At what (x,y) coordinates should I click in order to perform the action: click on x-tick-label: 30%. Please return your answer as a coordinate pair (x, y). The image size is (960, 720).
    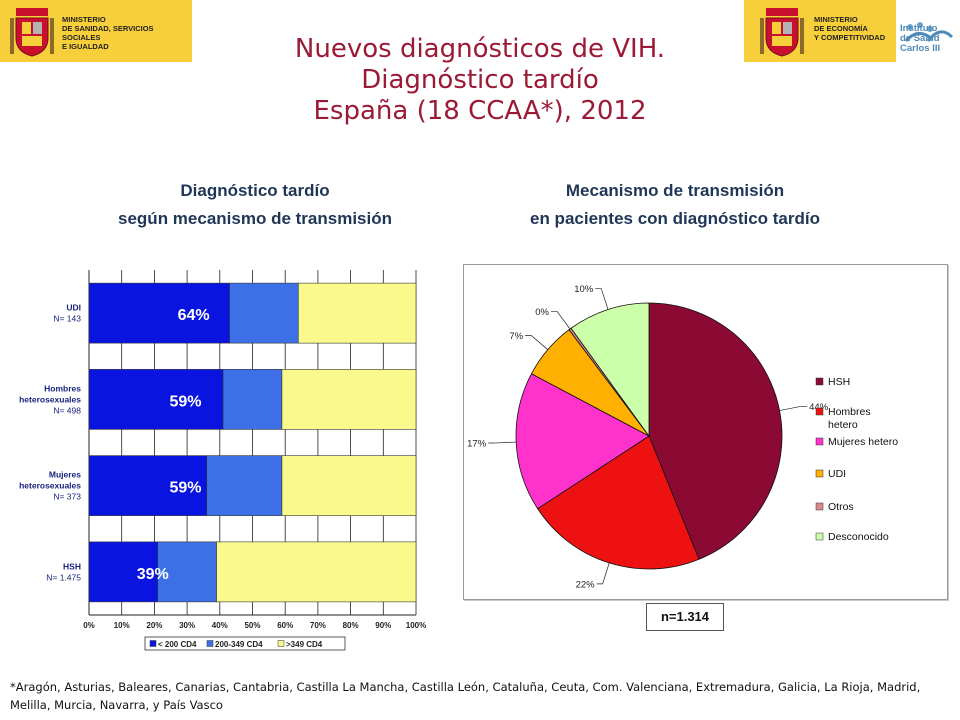
    Looking at the image, I should click on (187, 625).